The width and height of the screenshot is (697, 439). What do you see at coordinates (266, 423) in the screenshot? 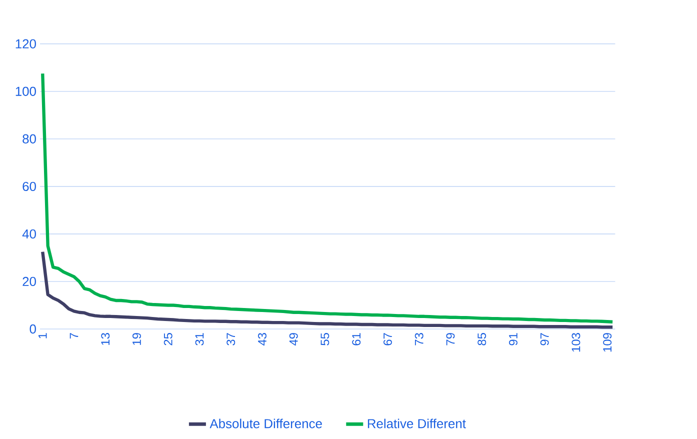
I see `legend-label: Absolute Difference` at bounding box center [266, 423].